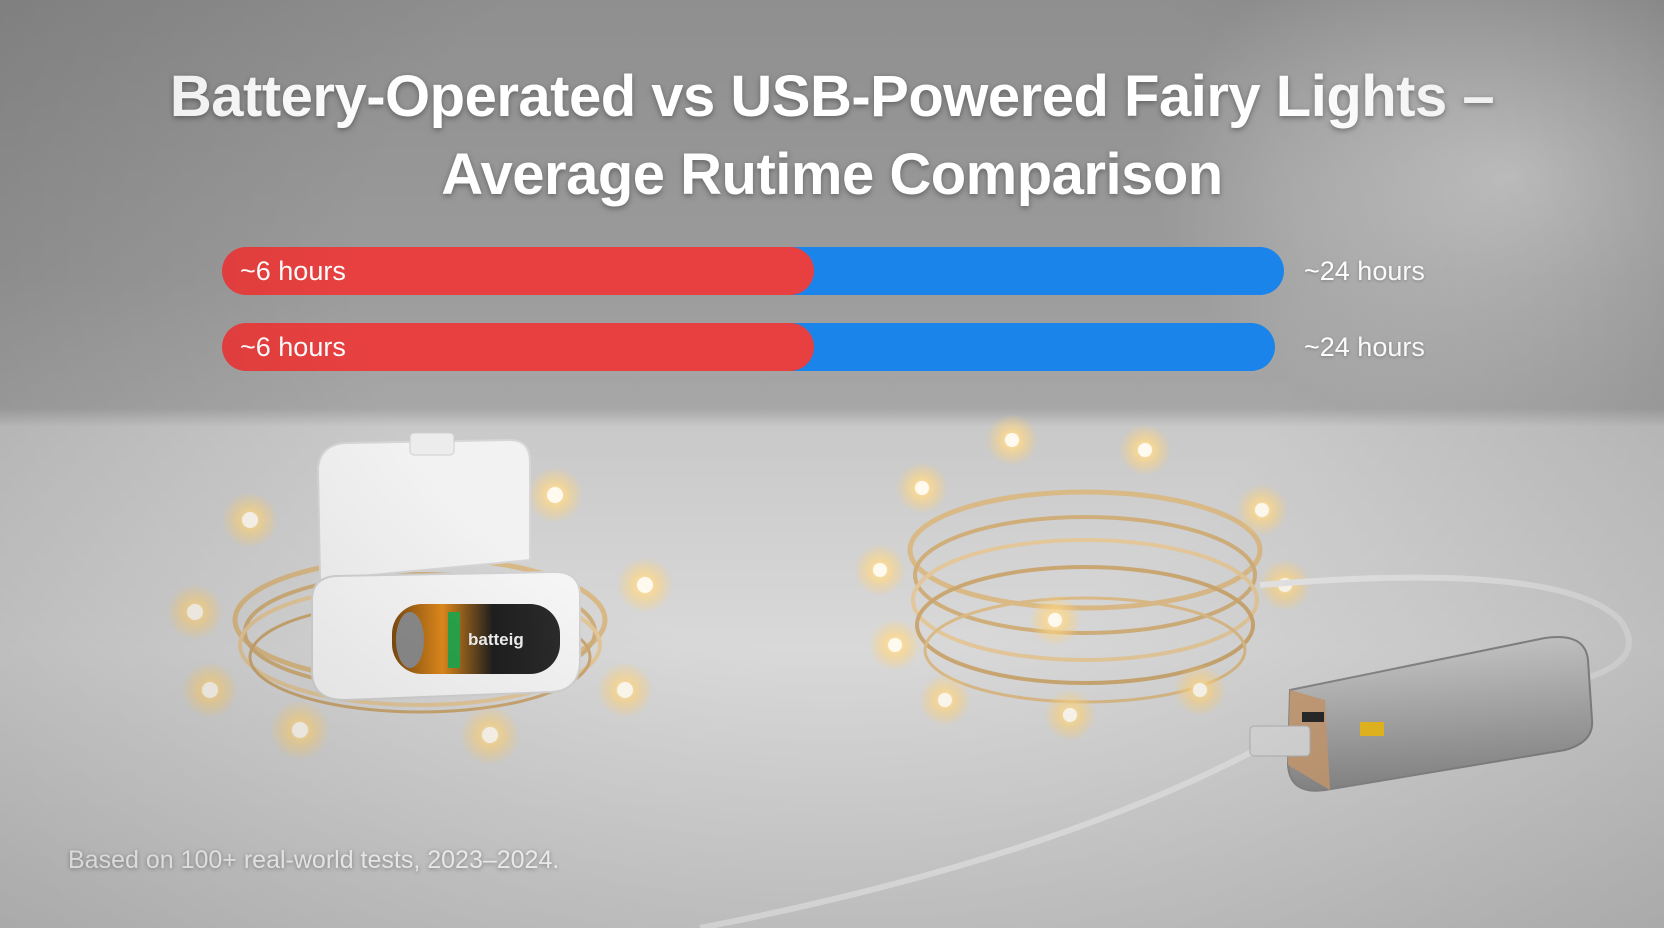 This screenshot has width=1664, height=928. Describe the element at coordinates (1421, 714) in the screenshot. I see `power-bank` at that location.